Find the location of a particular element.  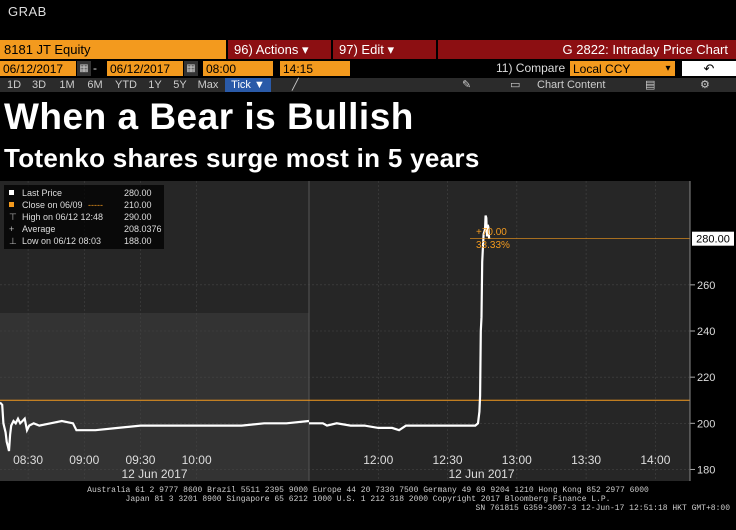

period-ytd: YTD is located at coordinates (126, 85).